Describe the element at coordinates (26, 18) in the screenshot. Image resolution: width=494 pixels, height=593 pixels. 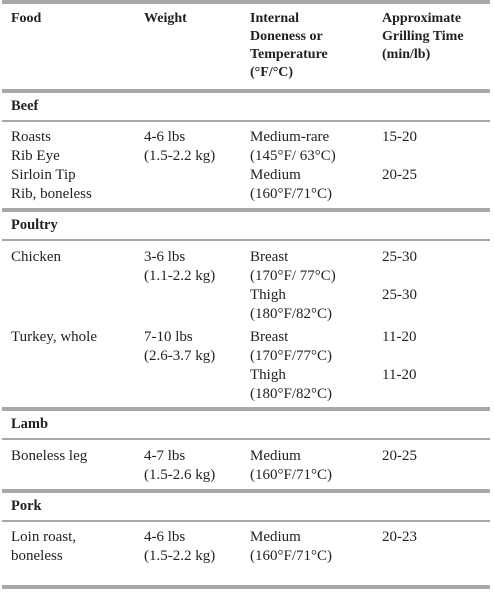
I see `header-food: Food` at that location.